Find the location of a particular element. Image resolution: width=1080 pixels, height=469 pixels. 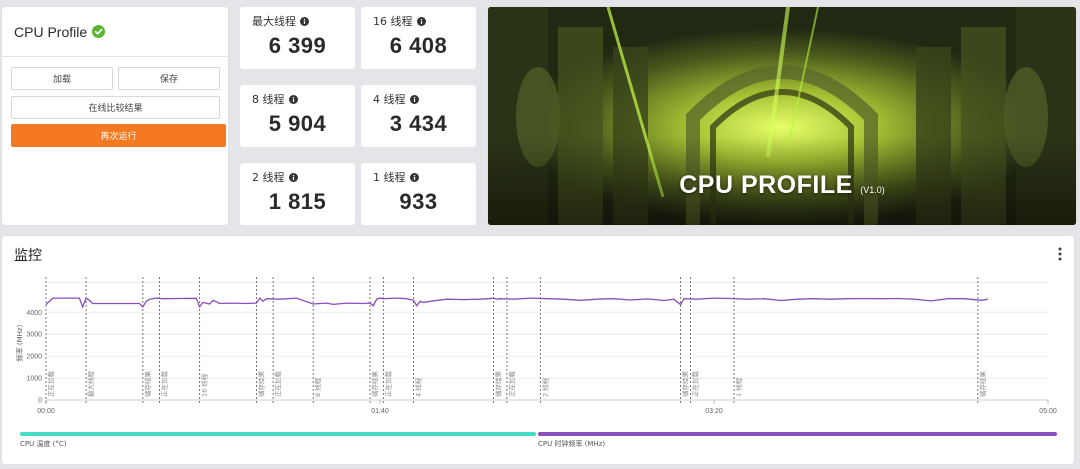

y-tick-label: 1000 is located at coordinates (34, 379).